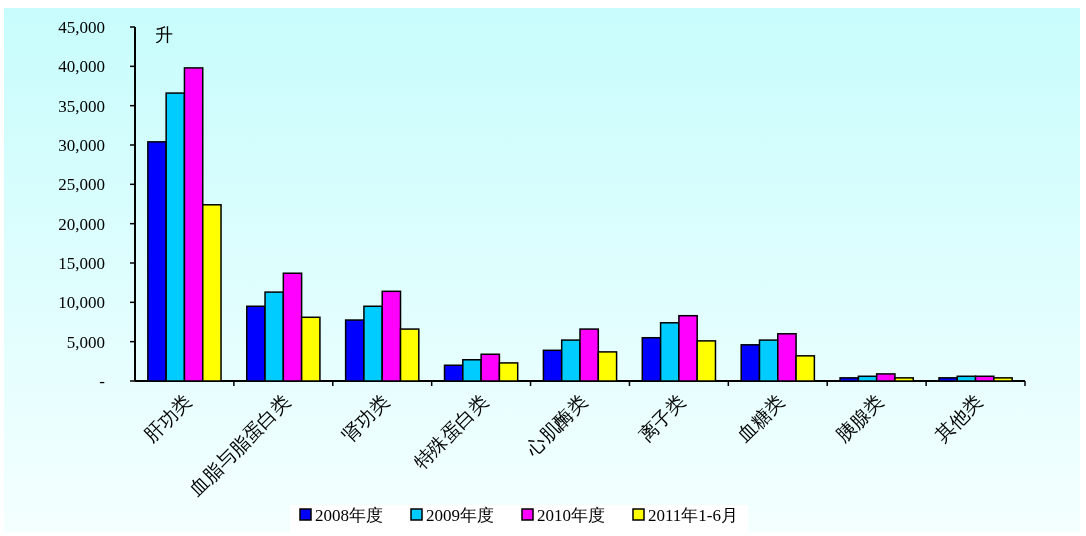 This screenshot has width=1086, height=536. What do you see at coordinates (460, 515) in the screenshot?
I see `legend-label: 2009年度` at bounding box center [460, 515].